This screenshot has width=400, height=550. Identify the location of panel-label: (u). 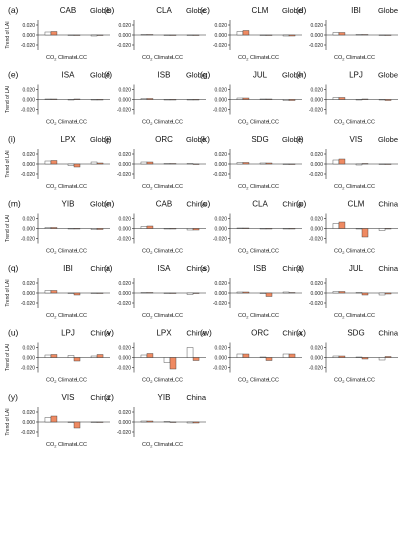
(13, 333).